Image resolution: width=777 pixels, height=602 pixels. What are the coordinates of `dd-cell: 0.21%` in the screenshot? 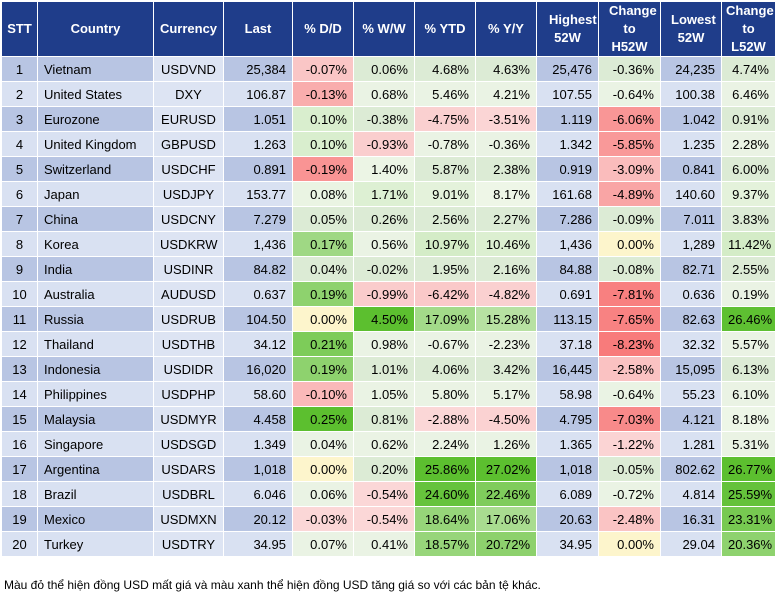 It's located at (323, 344).